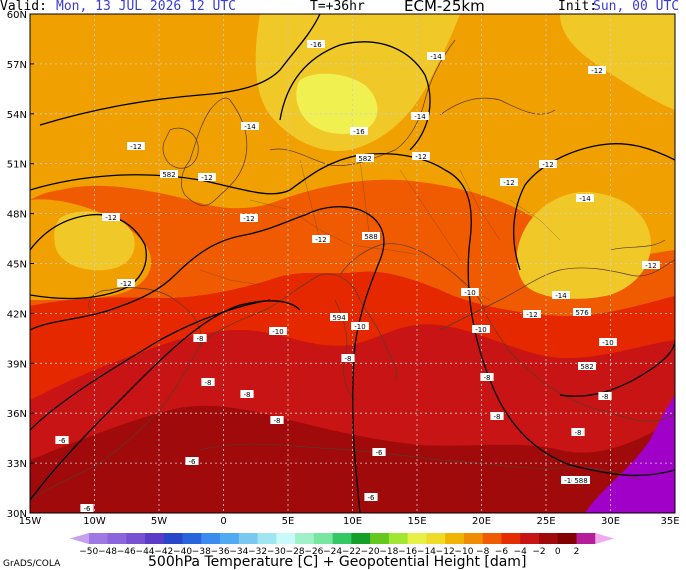 The image size is (686, 570). What do you see at coordinates (426, 552) in the screenshot?
I see `colorbar-tick-label: −14` at bounding box center [426, 552].